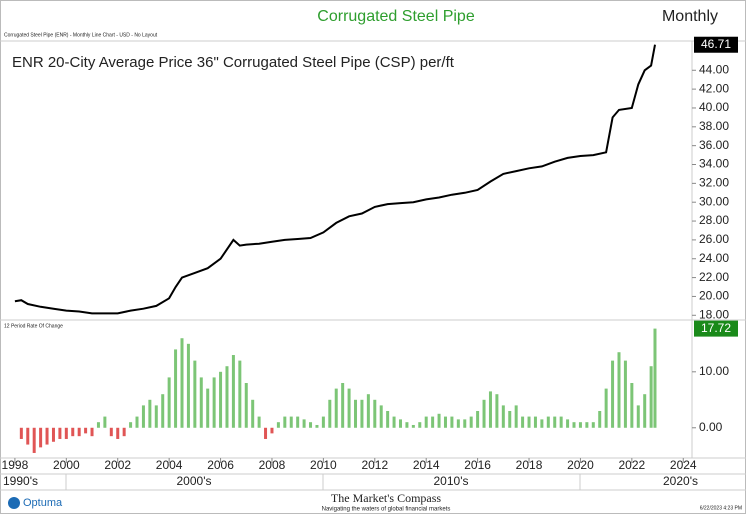  Describe the element at coordinates (272, 465) in the screenshot. I see `x-tick-label: 2008` at that location.